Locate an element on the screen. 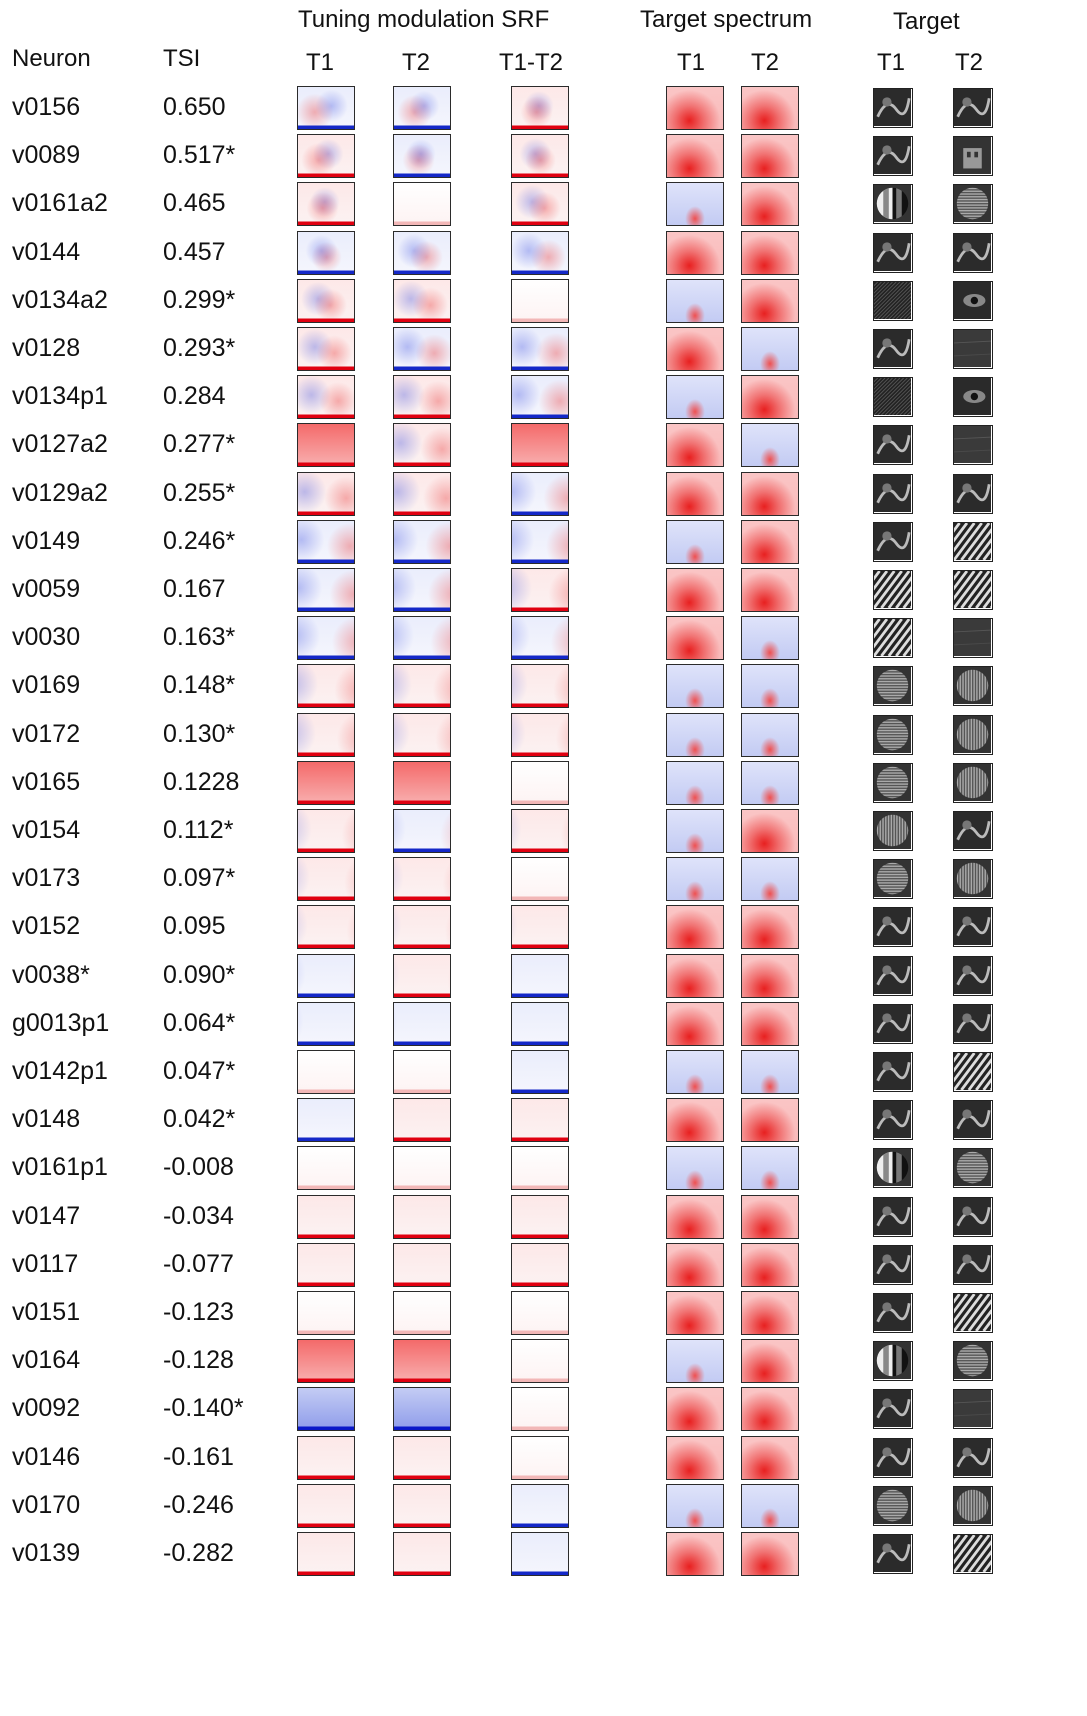 This screenshot has height=1716, width=1087. tsi-value: 0.130* is located at coordinates (199, 733).